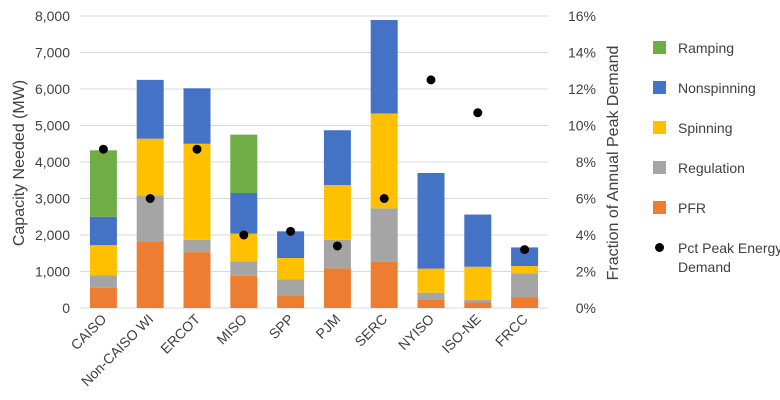 This screenshot has height=400, width=780. Describe the element at coordinates (478, 240) in the screenshot. I see `bar-nonspinning-iso-ne` at that location.